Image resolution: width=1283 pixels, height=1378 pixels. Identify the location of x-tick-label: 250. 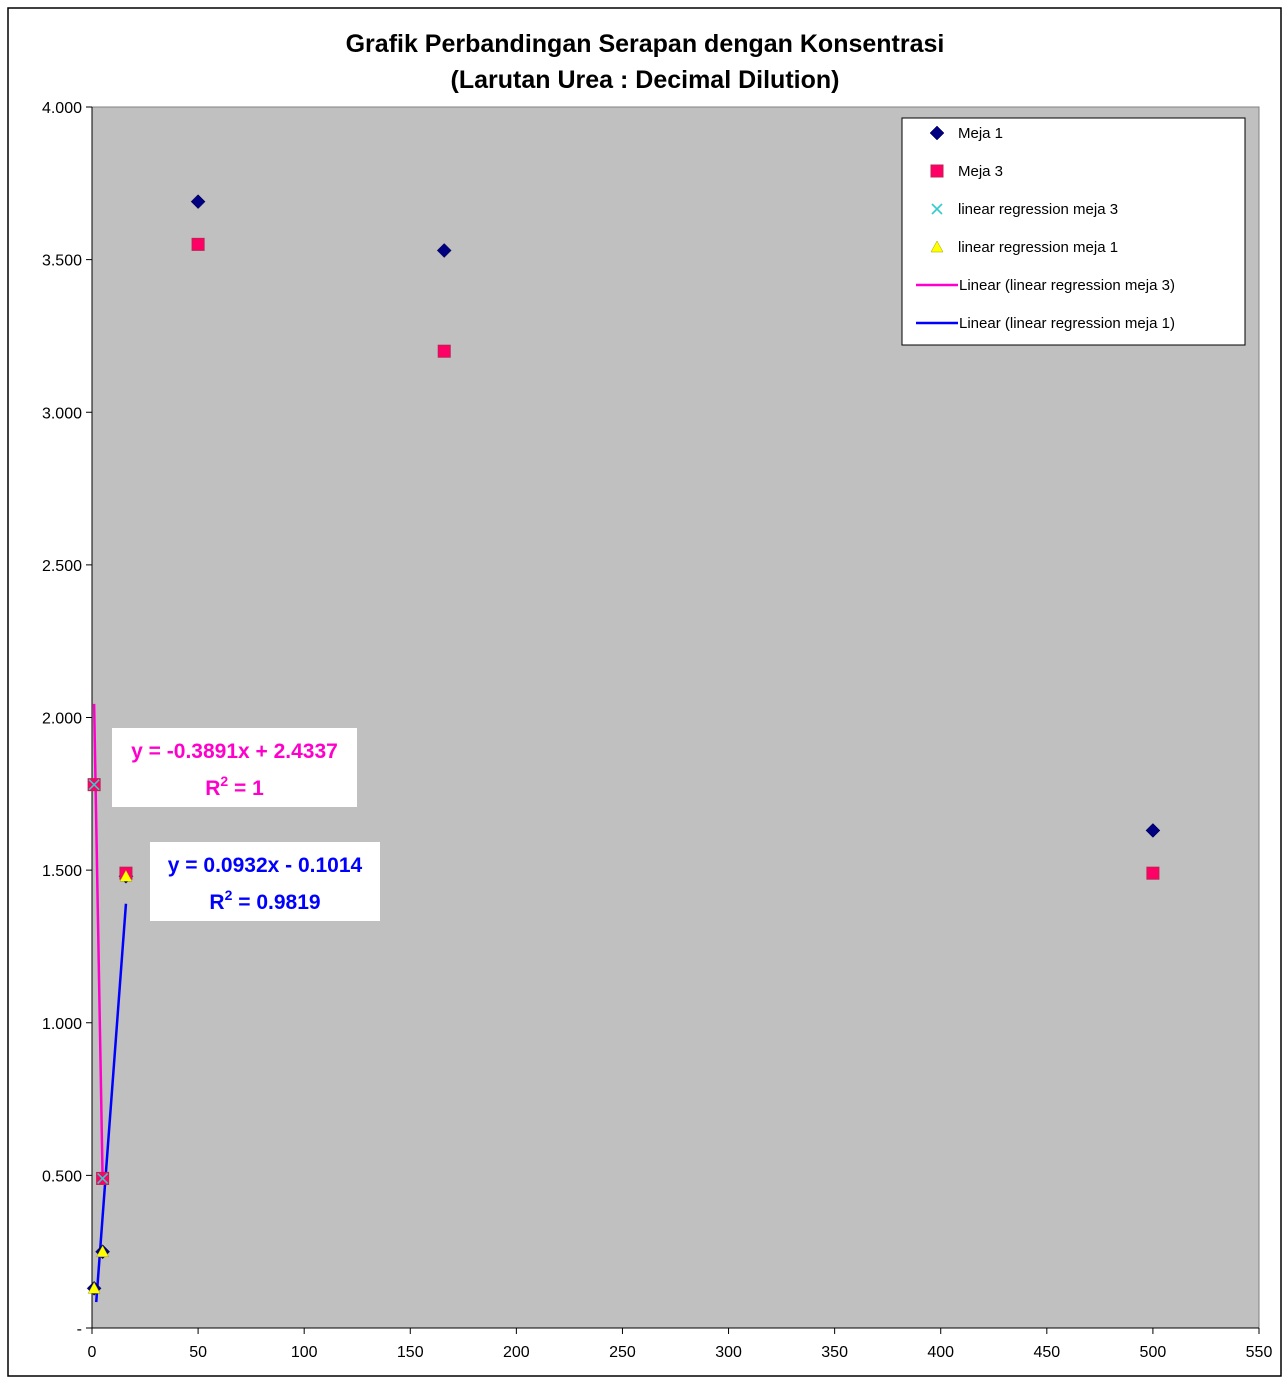
(622, 1352).